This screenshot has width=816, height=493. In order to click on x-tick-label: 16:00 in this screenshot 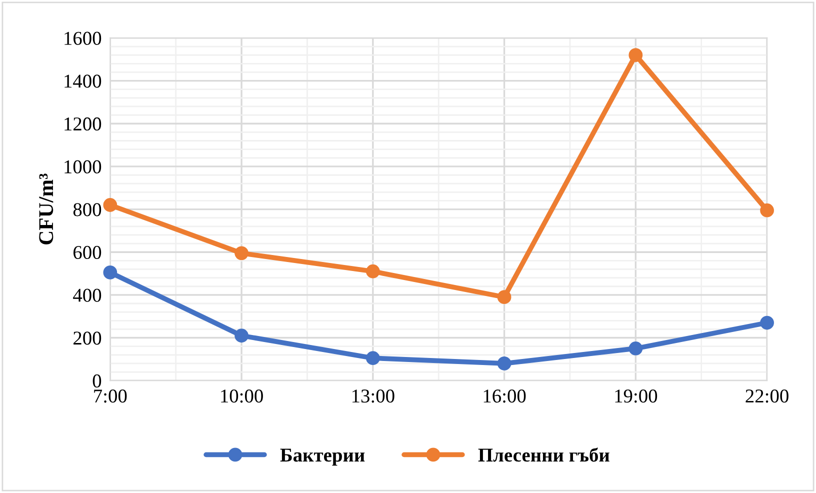, I will do `click(505, 396)`.